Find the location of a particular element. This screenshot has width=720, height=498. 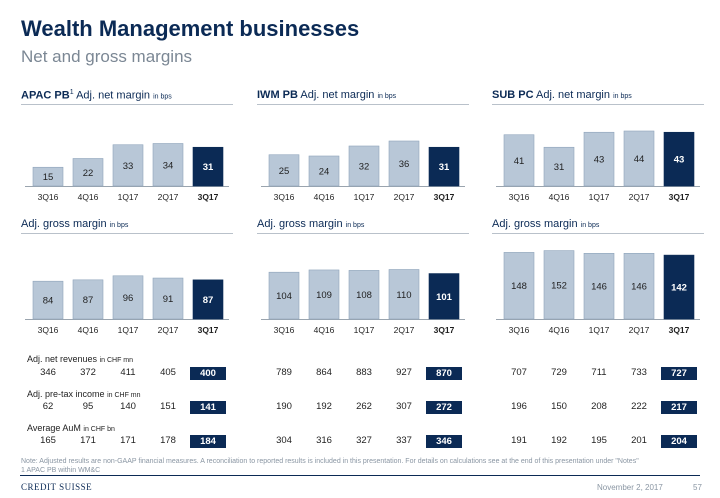

data-label: 104 is located at coordinates (284, 296).